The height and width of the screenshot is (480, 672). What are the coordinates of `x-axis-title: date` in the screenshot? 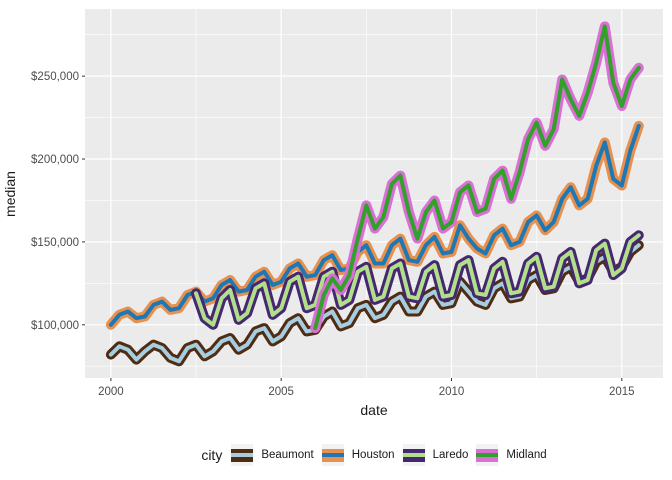 It's located at (374, 410).